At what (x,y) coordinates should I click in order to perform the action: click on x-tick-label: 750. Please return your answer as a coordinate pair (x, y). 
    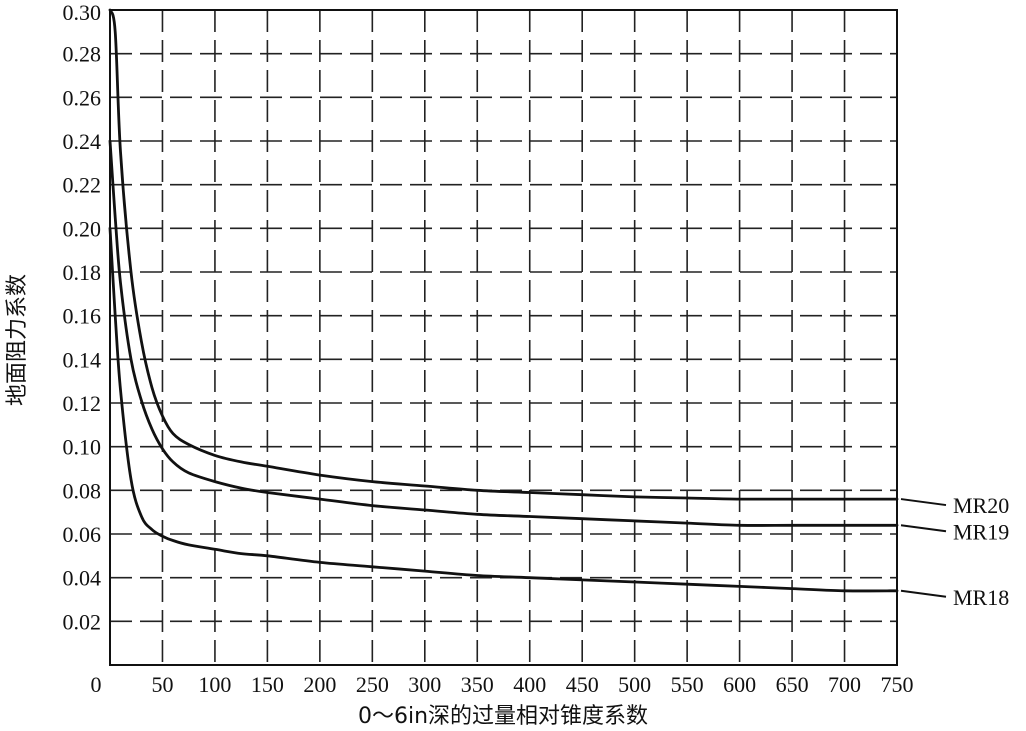
    Looking at the image, I should click on (897, 684).